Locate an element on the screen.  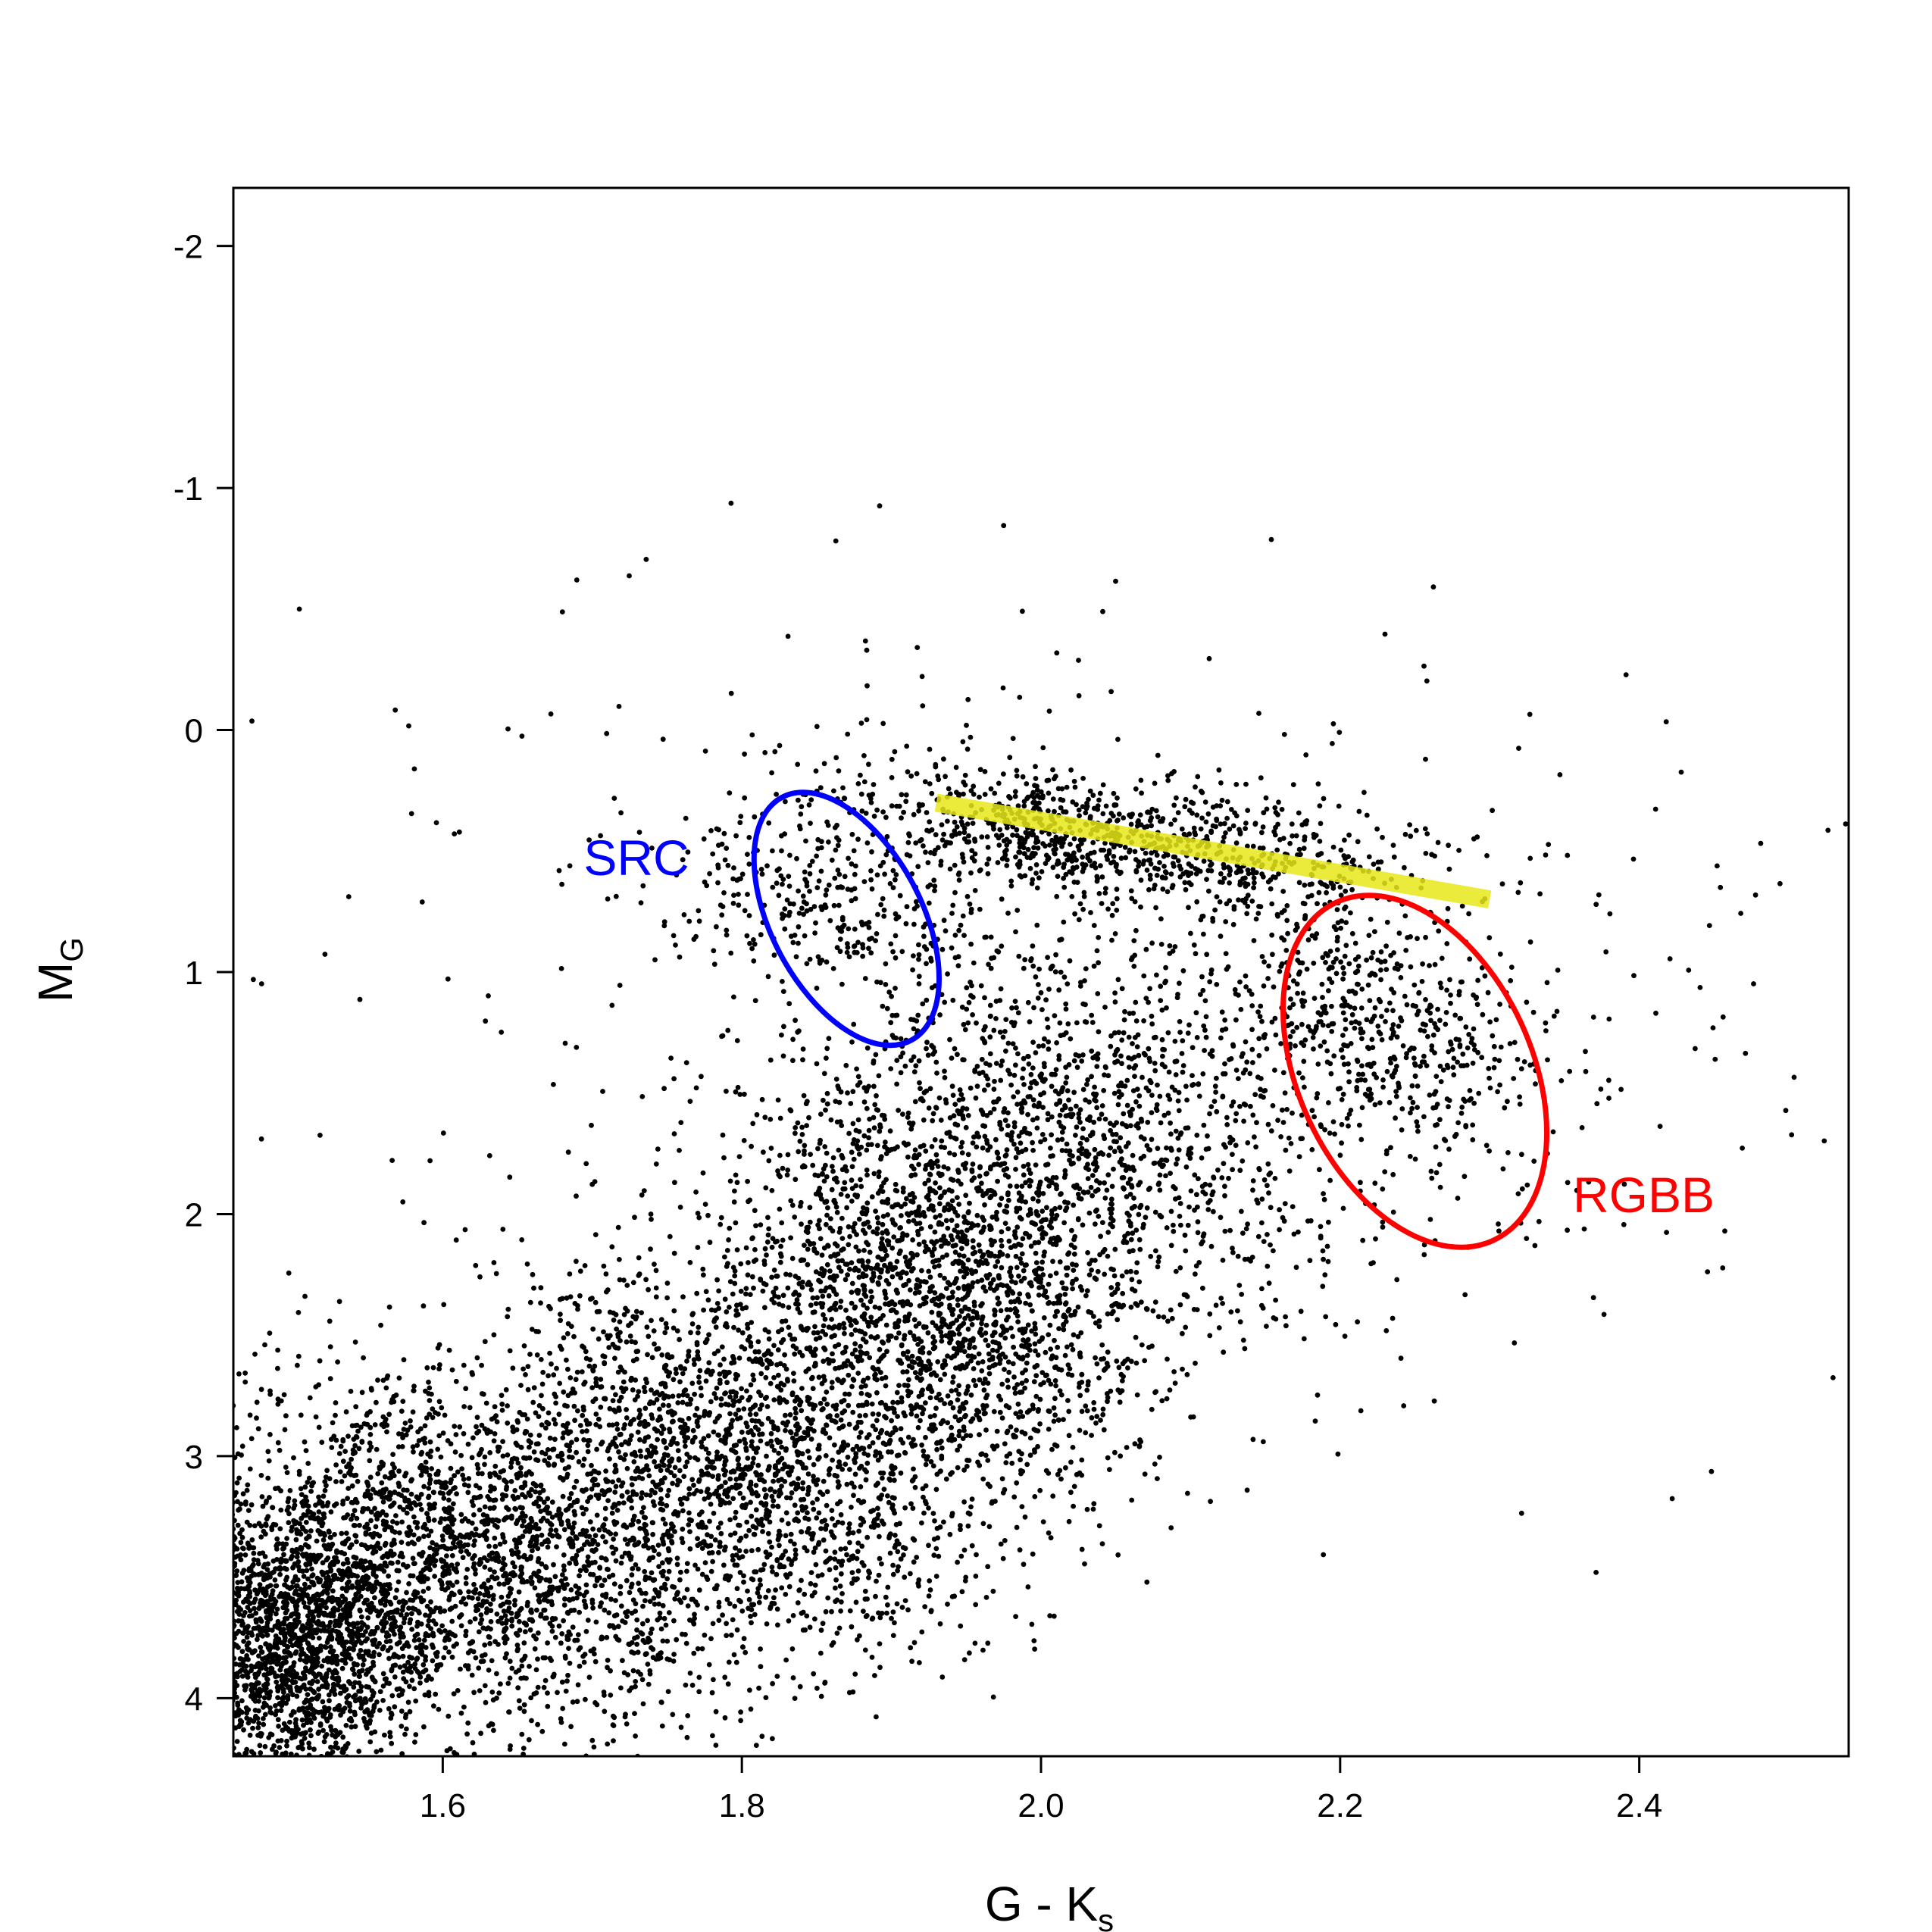
data-point-1905 is located at coordinates (563, 1438).